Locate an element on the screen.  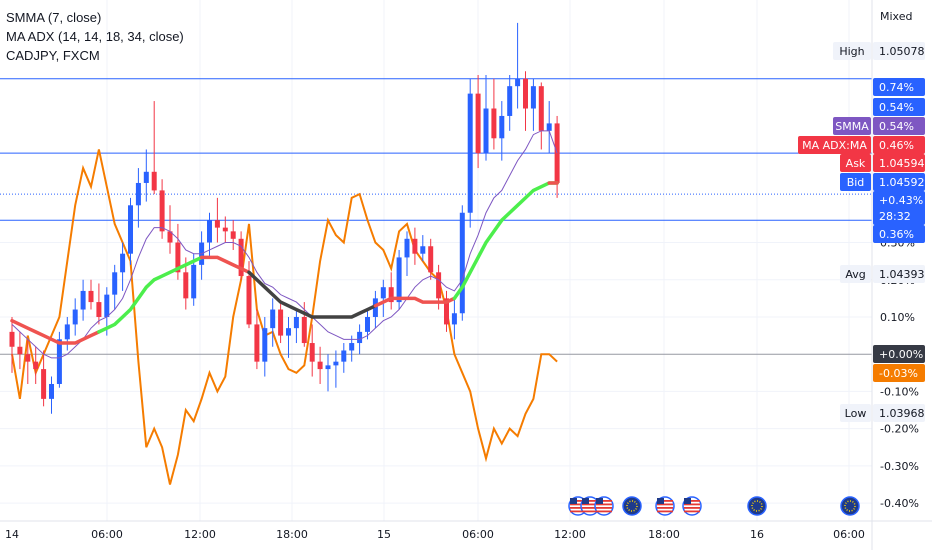
price-tag: 1.05078 High is located at coordinates (879, 51).